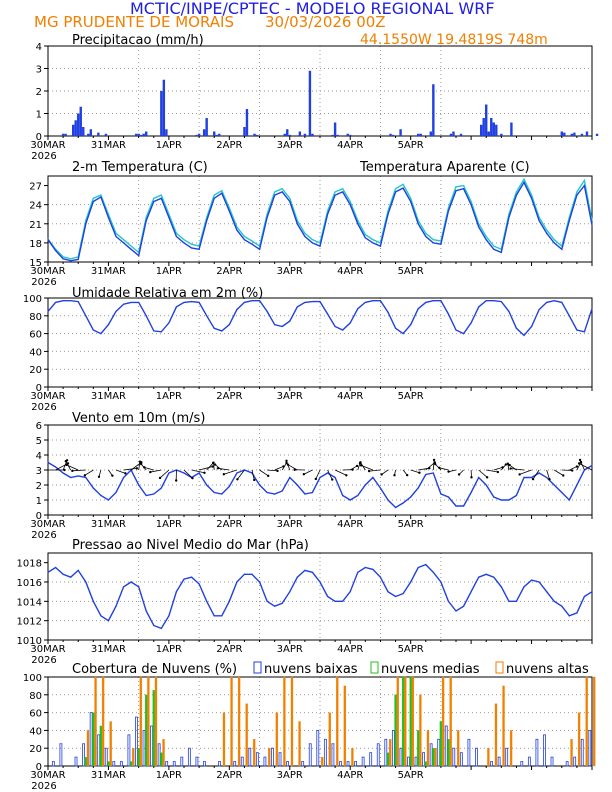 This screenshot has width=612, height=792. Describe the element at coordinates (290, 775) in the screenshot. I see `x-tick-label: 3APR` at that location.